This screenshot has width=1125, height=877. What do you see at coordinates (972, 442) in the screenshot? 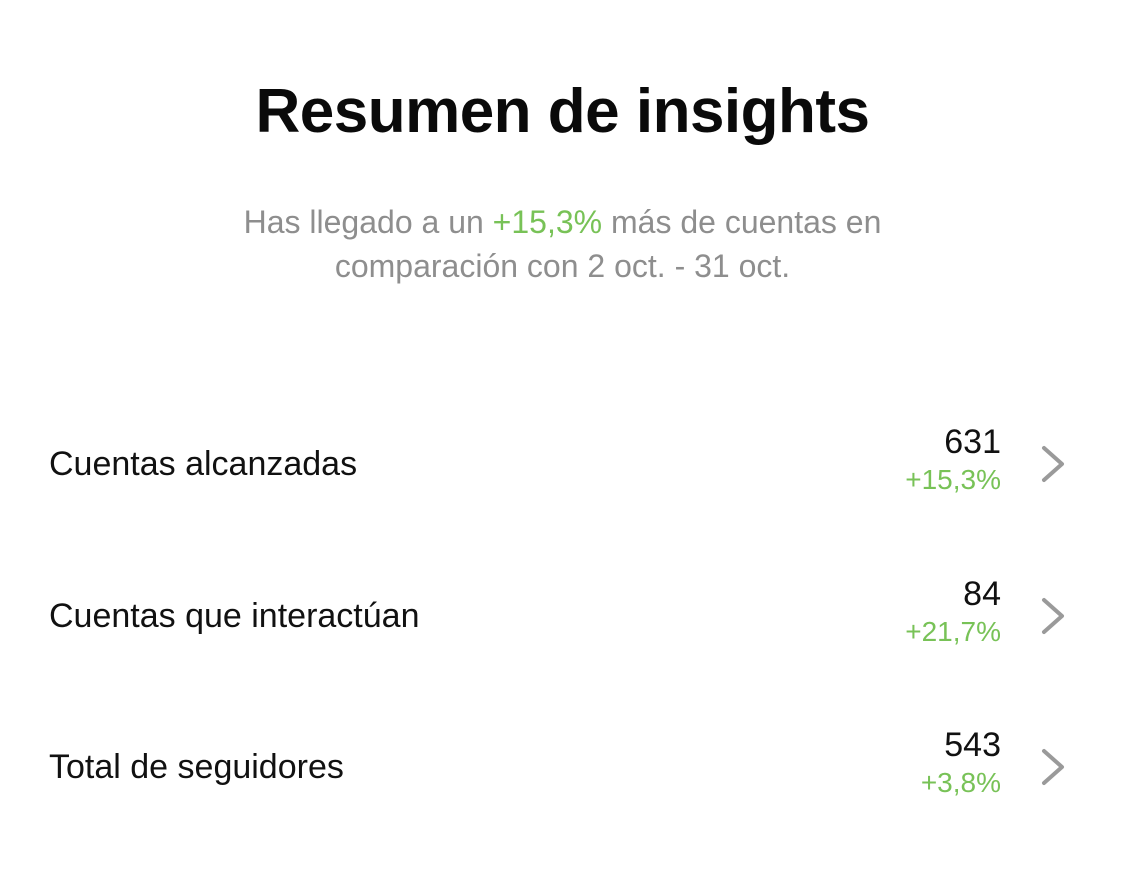
I see `metric-value: 631` at bounding box center [972, 442].